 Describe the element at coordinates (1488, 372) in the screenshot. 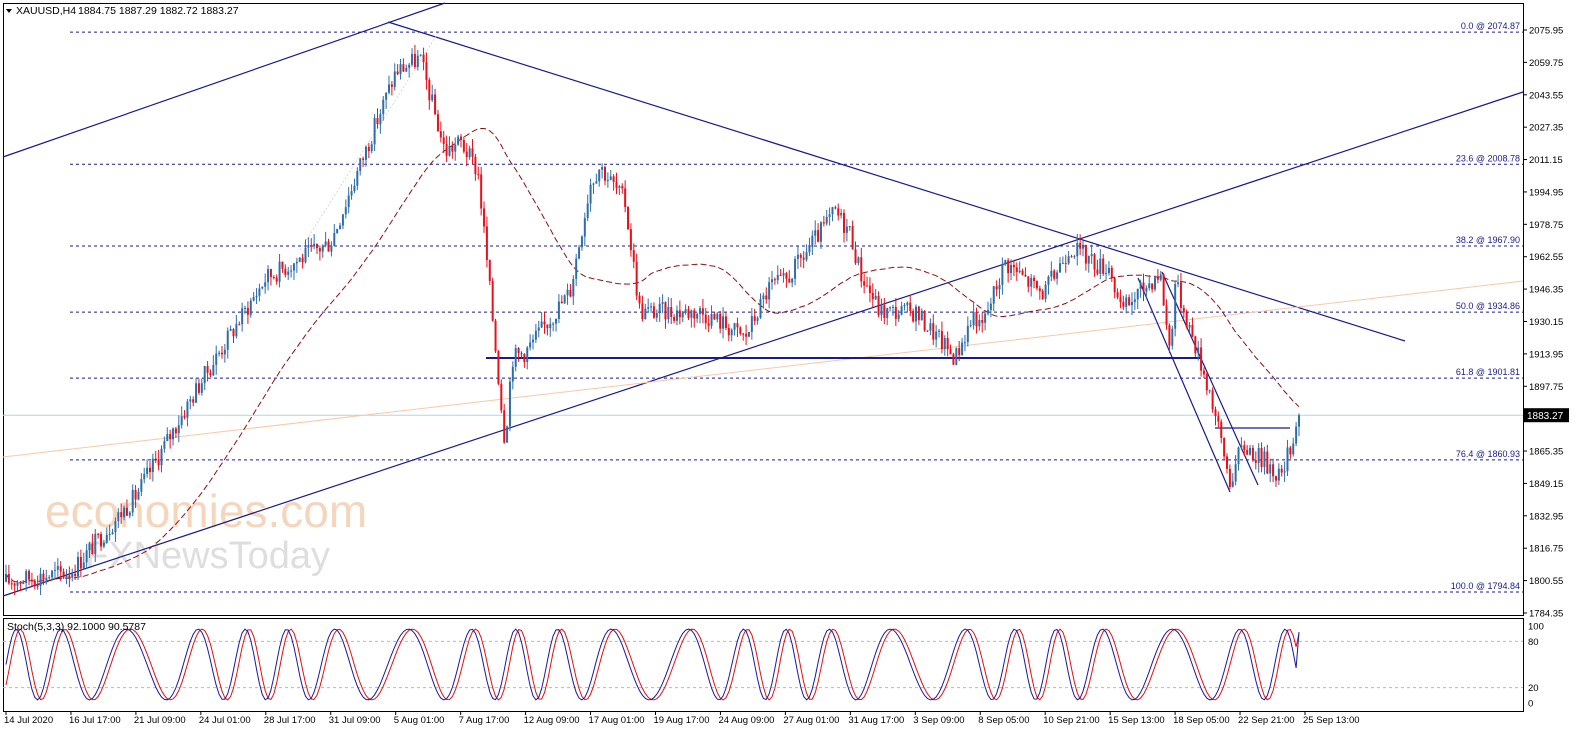

I see `fib-level-label: 61.8 @ 1901.81` at that location.